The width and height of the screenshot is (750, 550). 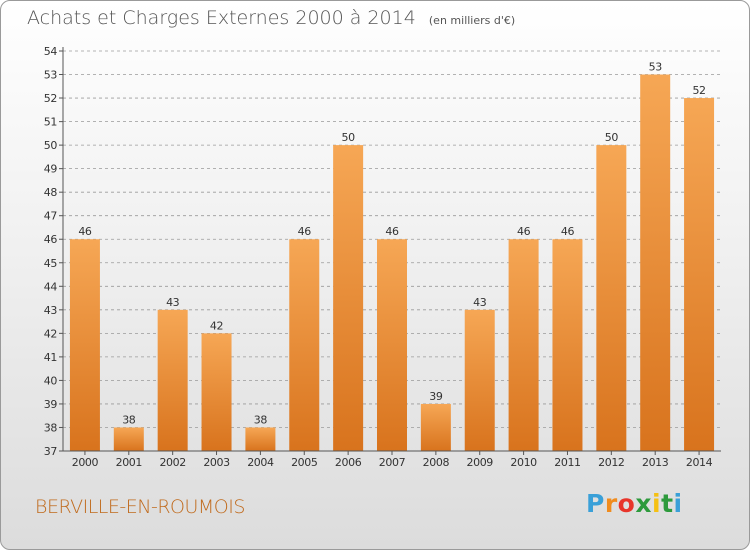 What do you see at coordinates (50, 333) in the screenshot?
I see `y-tick-label: 42` at bounding box center [50, 333].